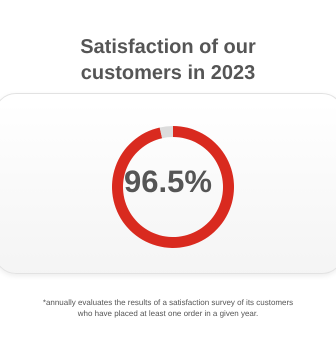  I want to click on chart-title: Satisfaction of our customers in 2023, so click(168, 60).